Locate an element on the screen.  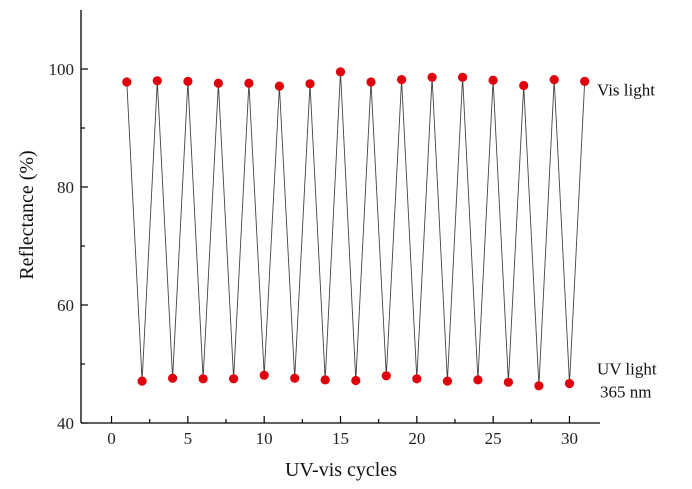
x-axis-title: UV-vis cycles is located at coordinates (341, 470).